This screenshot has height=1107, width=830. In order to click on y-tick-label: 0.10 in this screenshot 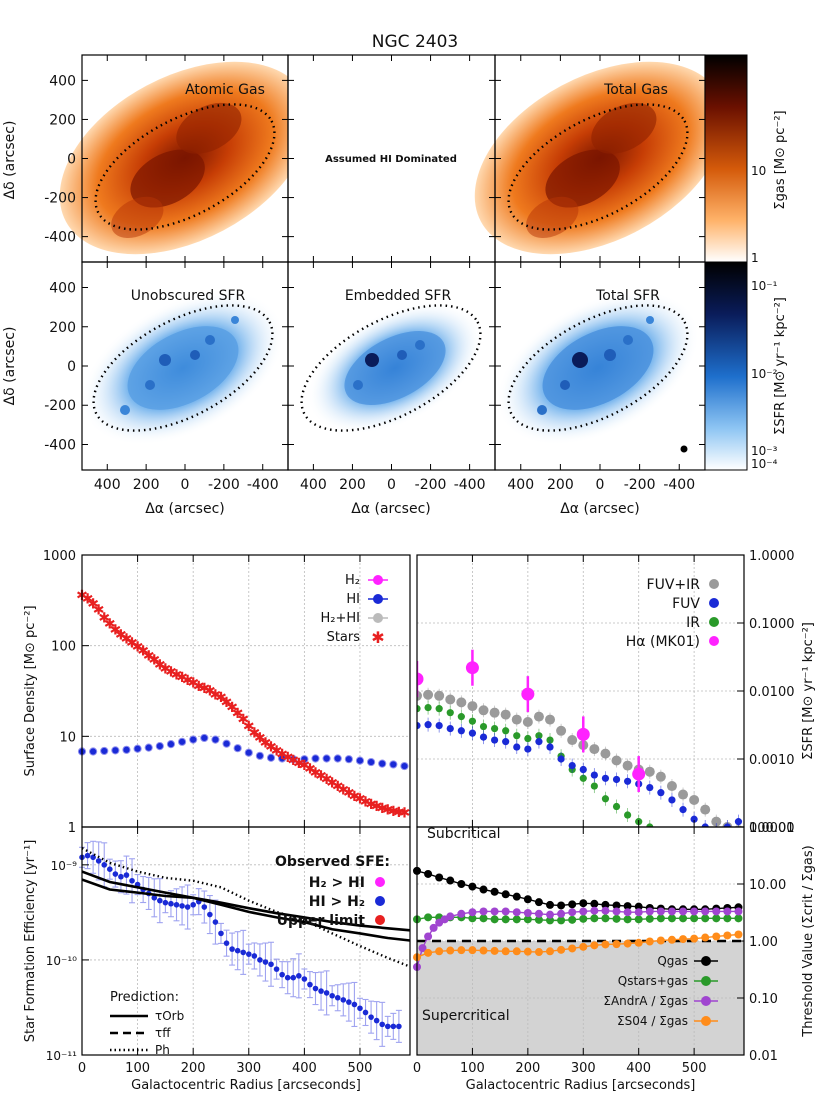, I will do `click(763, 999)`.